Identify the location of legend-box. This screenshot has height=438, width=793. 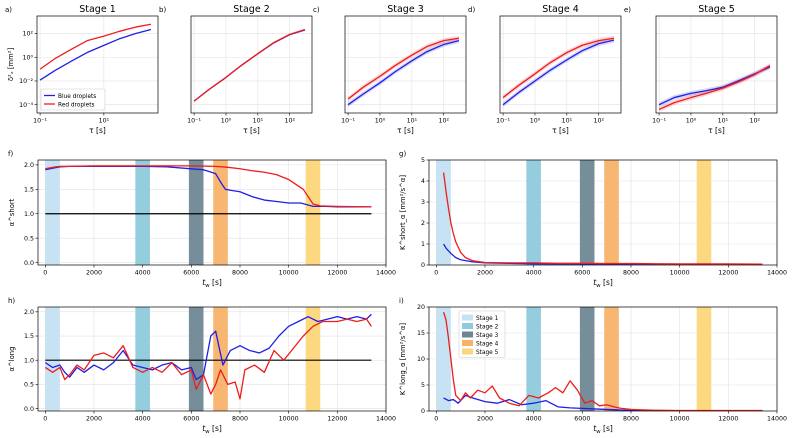
(73, 99).